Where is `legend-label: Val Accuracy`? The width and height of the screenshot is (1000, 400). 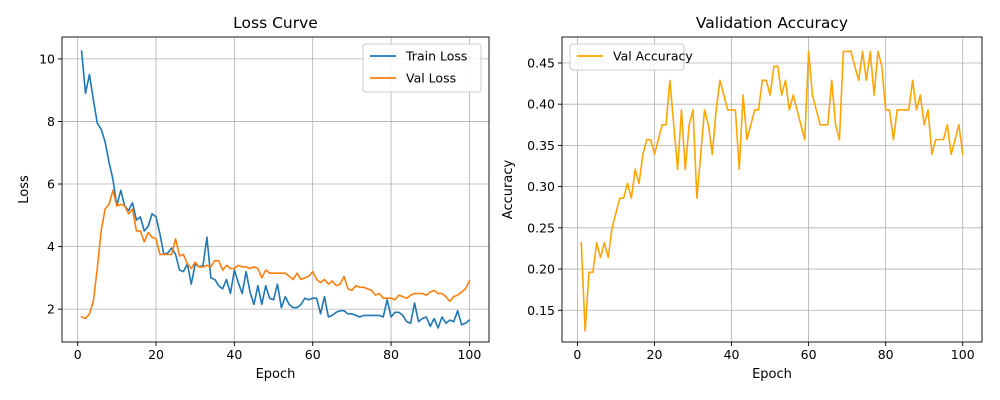 legend-label: Val Accuracy is located at coordinates (653, 56).